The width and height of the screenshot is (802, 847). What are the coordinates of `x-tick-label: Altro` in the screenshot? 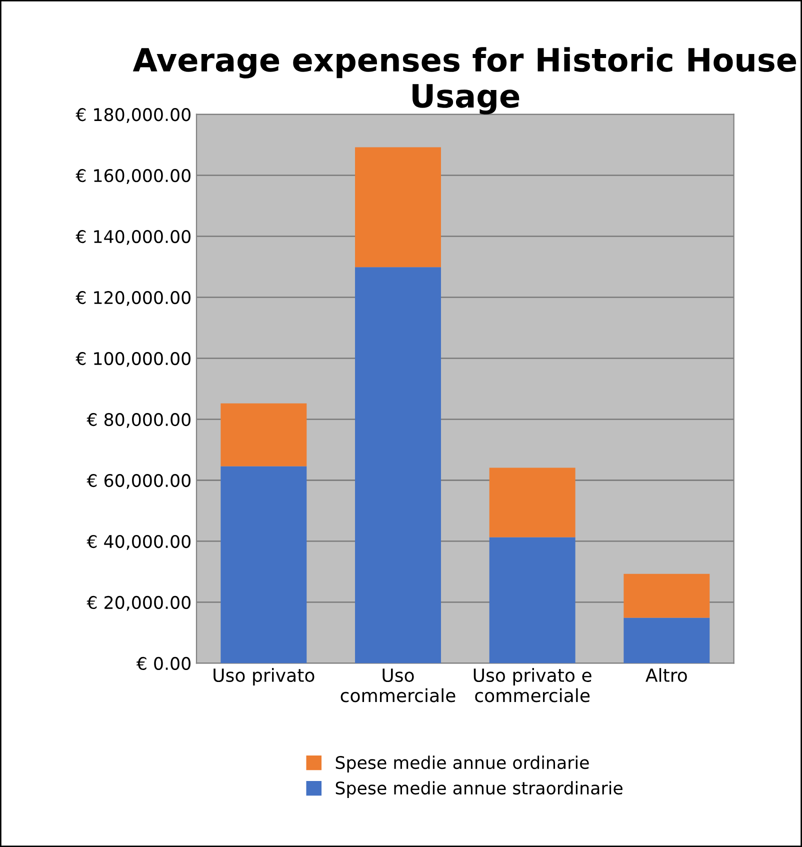 It's located at (666, 675).